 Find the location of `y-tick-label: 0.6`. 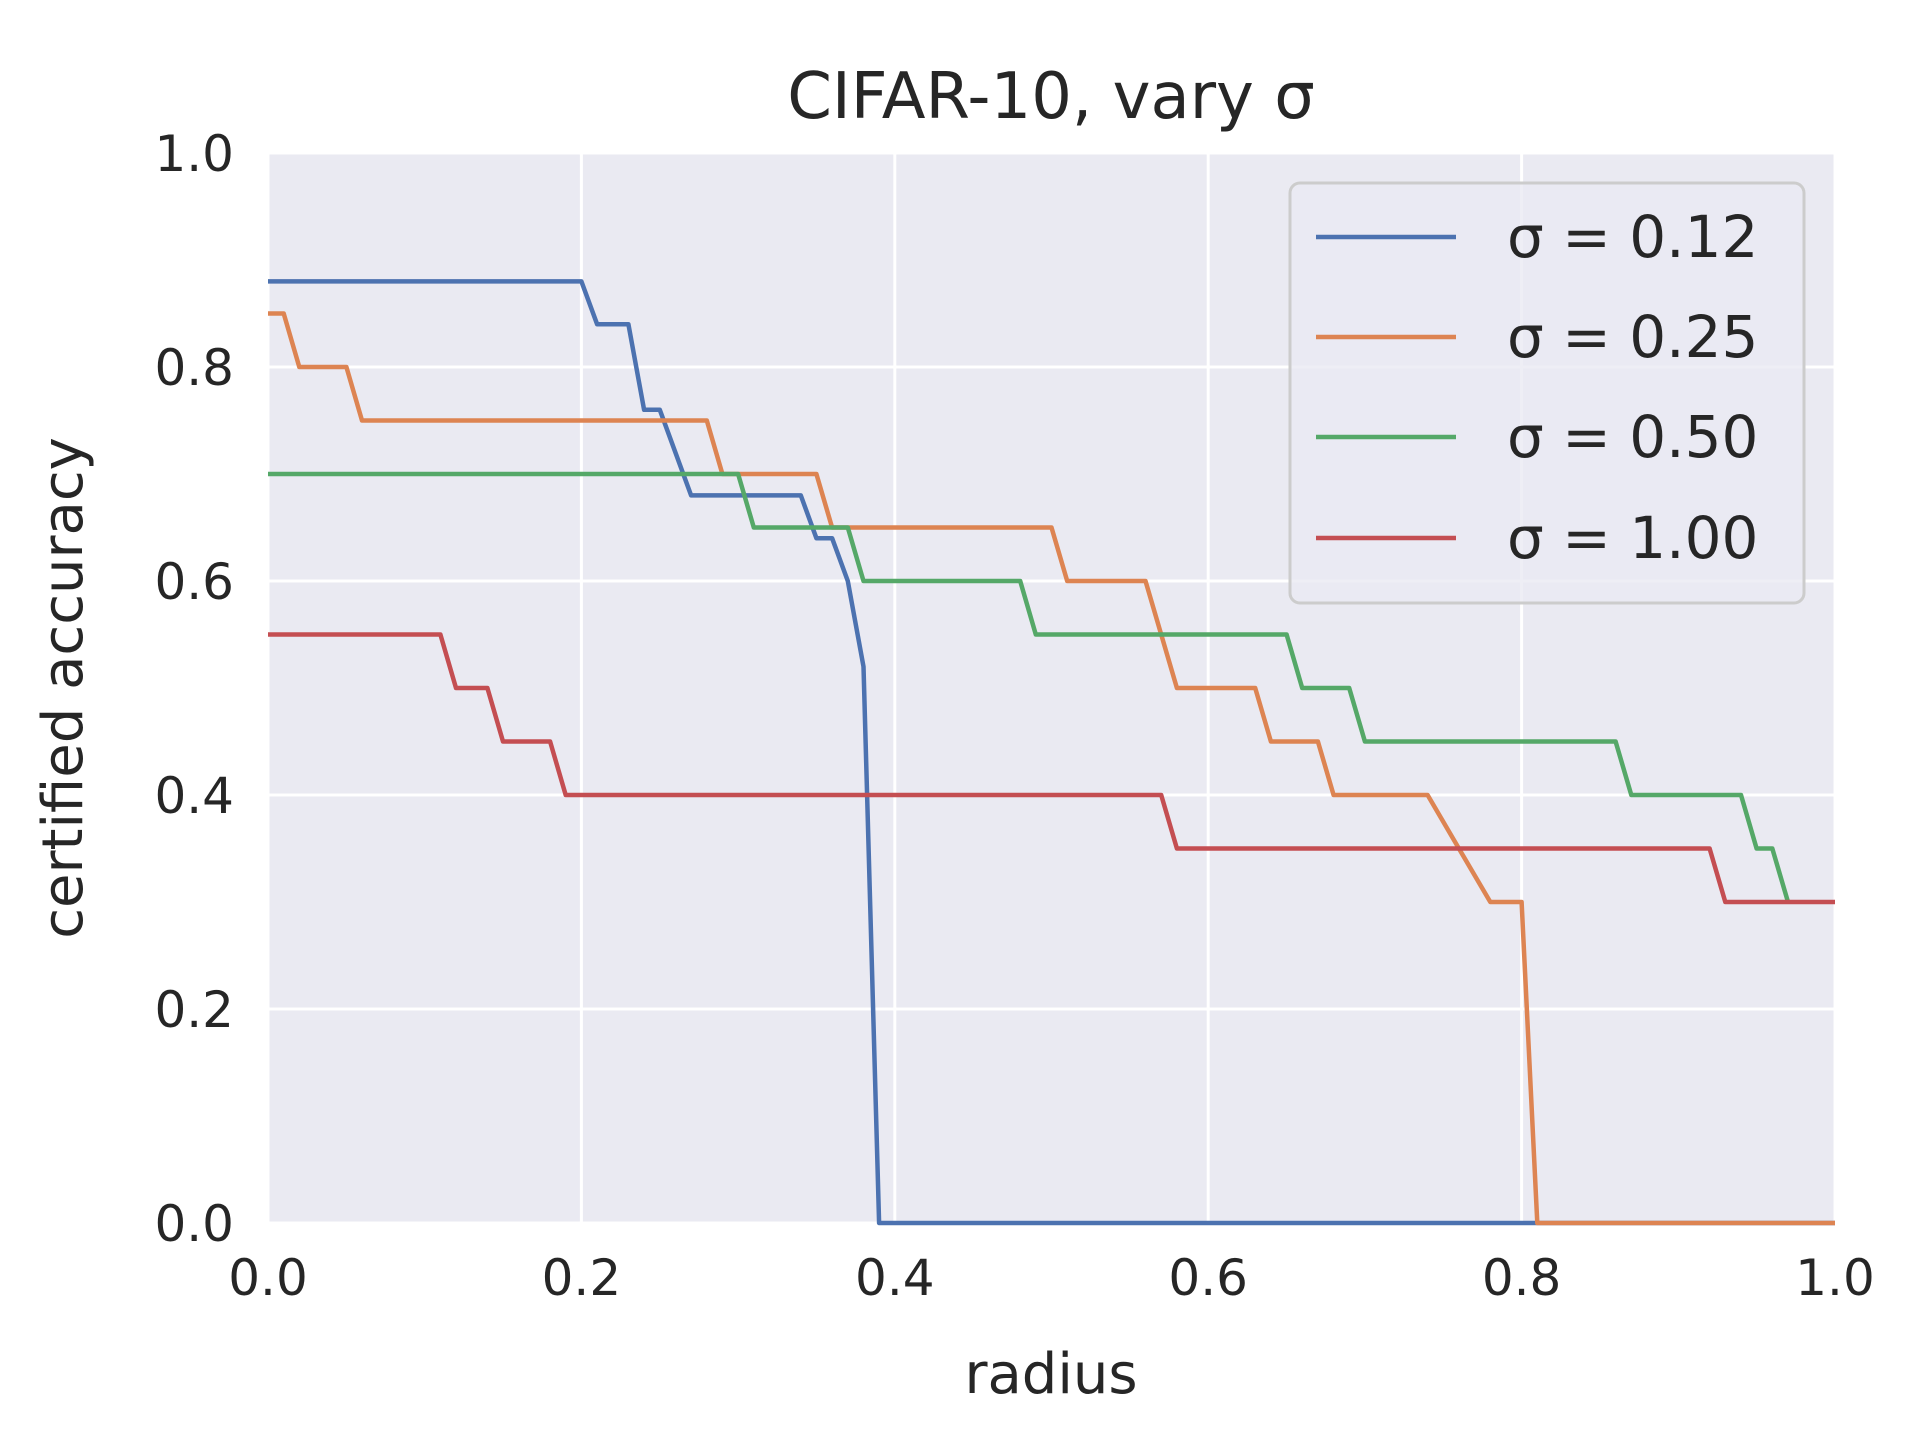

y-tick-label: 0.6 is located at coordinates (194, 582).